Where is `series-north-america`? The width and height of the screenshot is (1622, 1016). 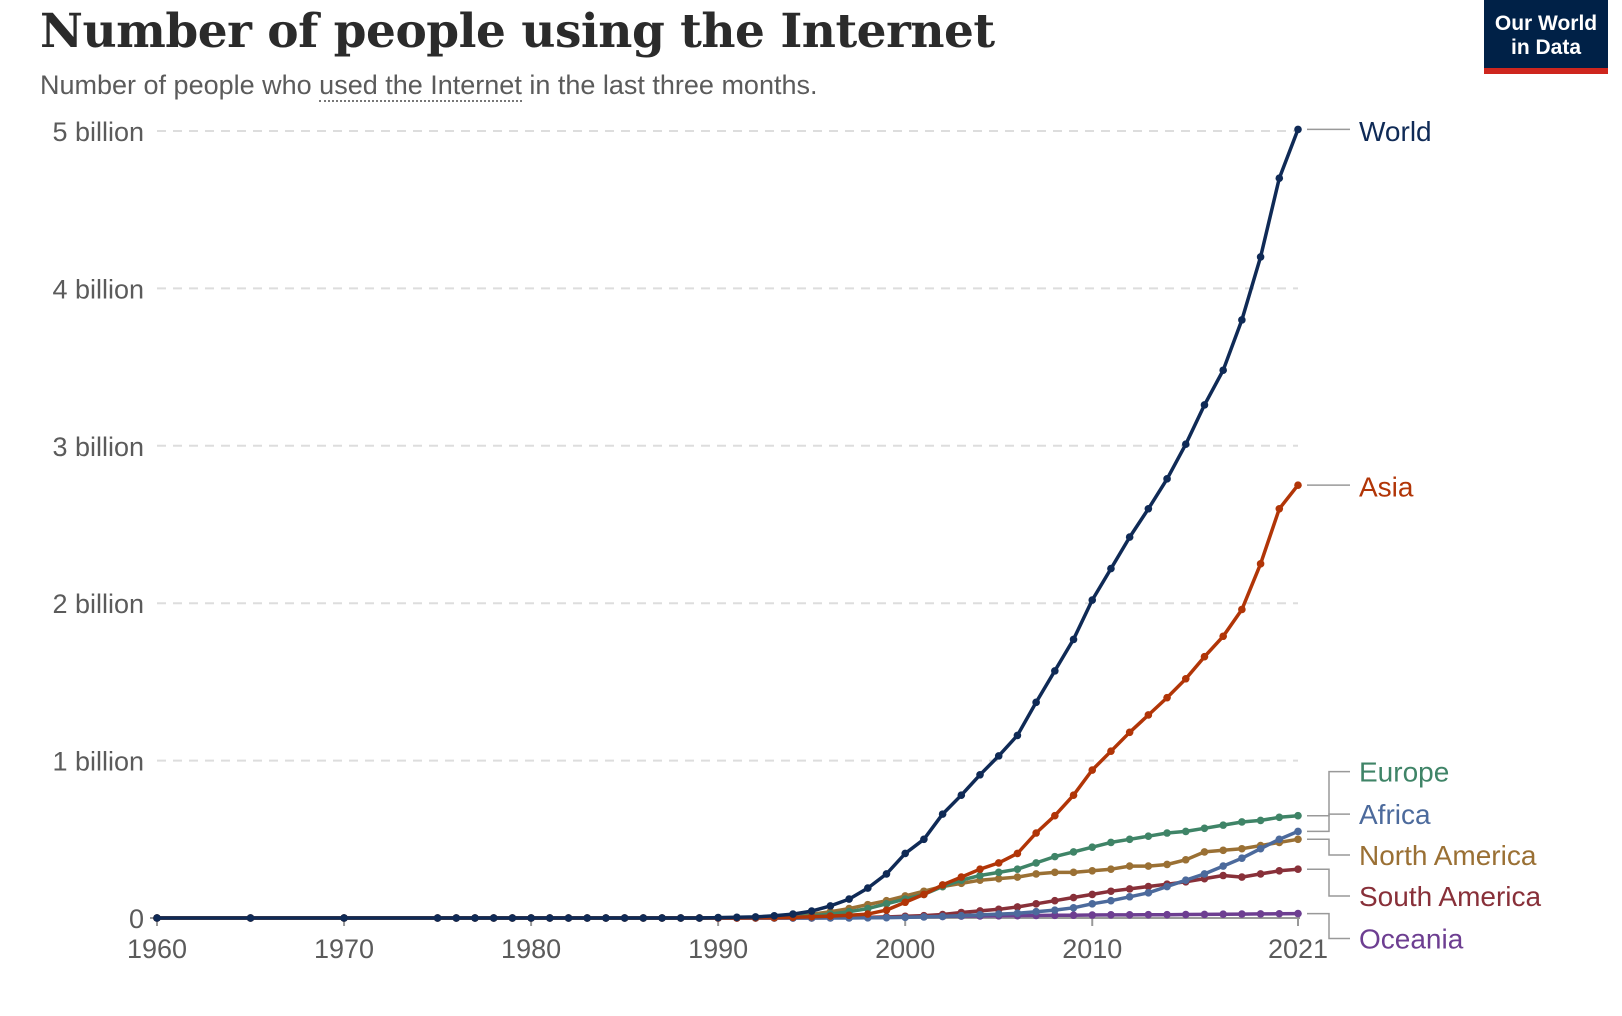
series-north-america is located at coordinates (727, 878).